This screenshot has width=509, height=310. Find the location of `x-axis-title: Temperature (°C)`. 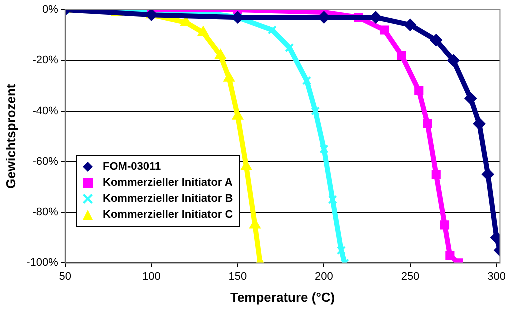

x-axis-title: Temperature (°C) is located at coordinates (283, 297).